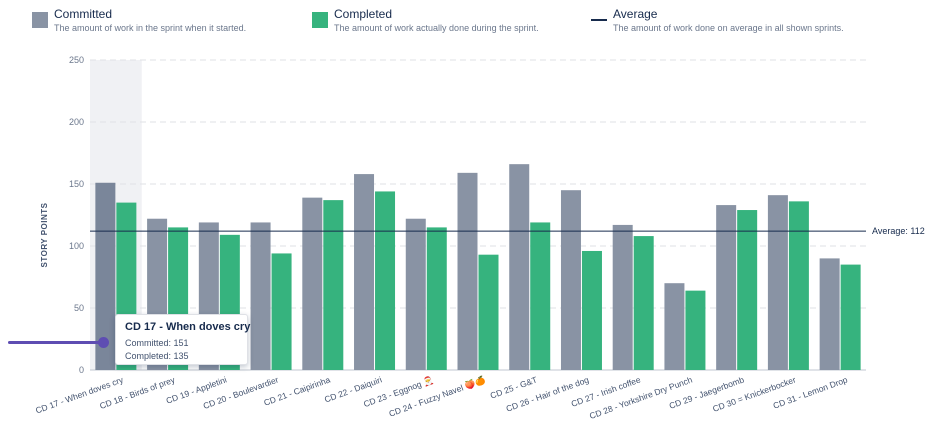 The image size is (936, 439). What do you see at coordinates (40, 20) in the screenshot?
I see `committed-swatch` at bounding box center [40, 20].